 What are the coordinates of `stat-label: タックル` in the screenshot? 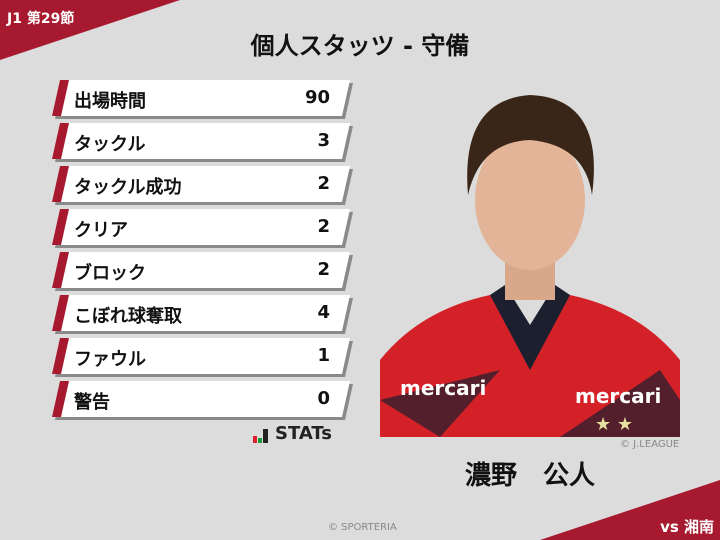 It's located at (110, 144).